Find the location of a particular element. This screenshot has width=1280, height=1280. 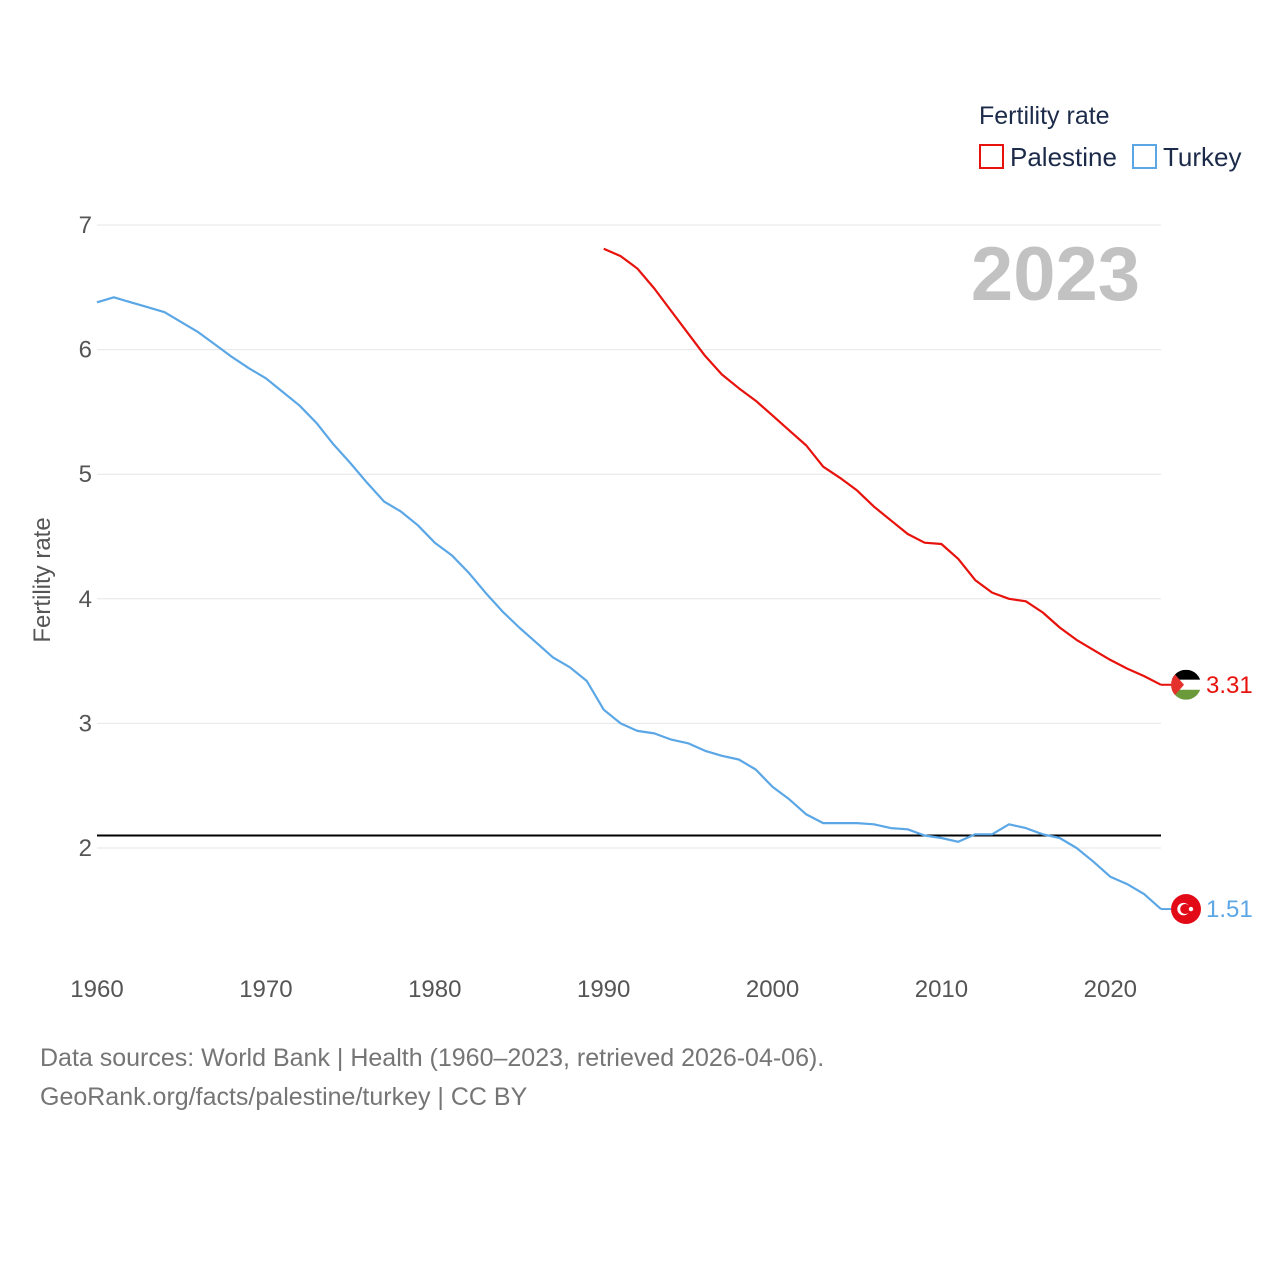

legend-label-turkey: Turkey is located at coordinates (1202, 157).